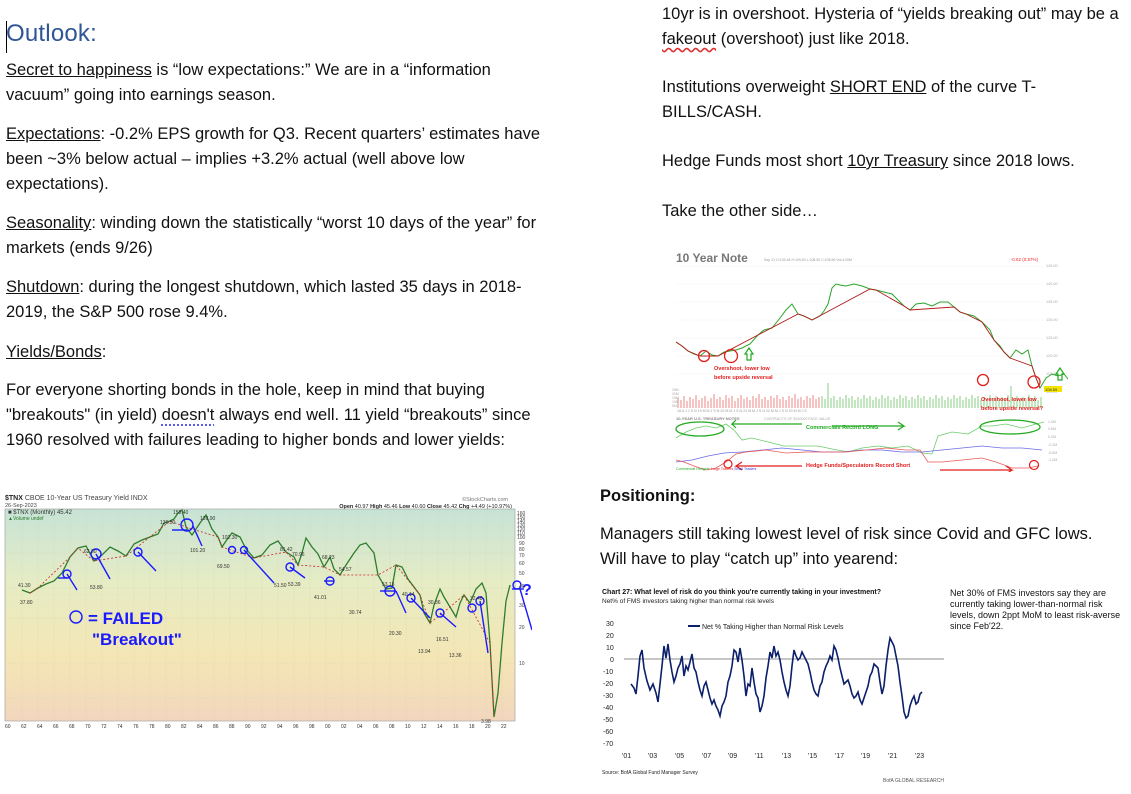  What do you see at coordinates (476, 599) in the screenshot?
I see `svg-text: 32.48` at bounding box center [476, 599].